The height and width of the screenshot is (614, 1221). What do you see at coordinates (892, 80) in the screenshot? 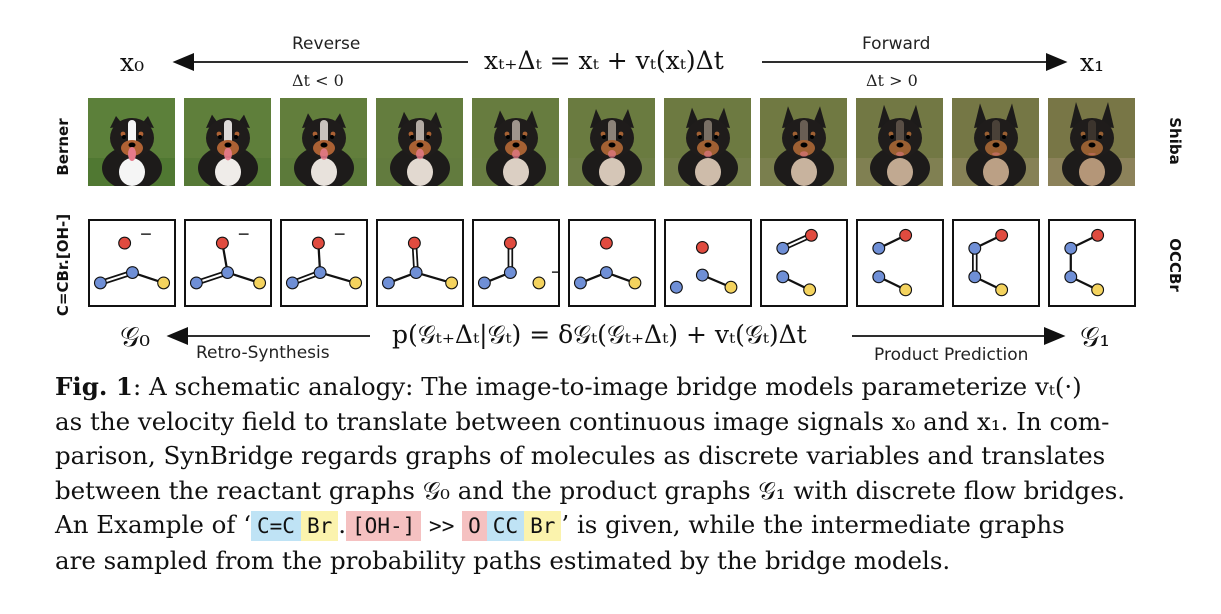
I see `forward-condition: Δt > 0` at bounding box center [892, 80].